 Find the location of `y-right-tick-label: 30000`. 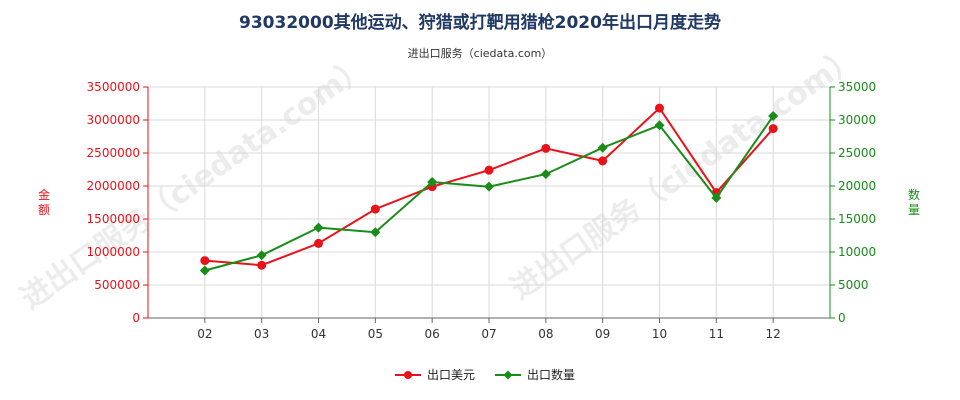

y-right-tick-label: 30000 is located at coordinates (857, 120).